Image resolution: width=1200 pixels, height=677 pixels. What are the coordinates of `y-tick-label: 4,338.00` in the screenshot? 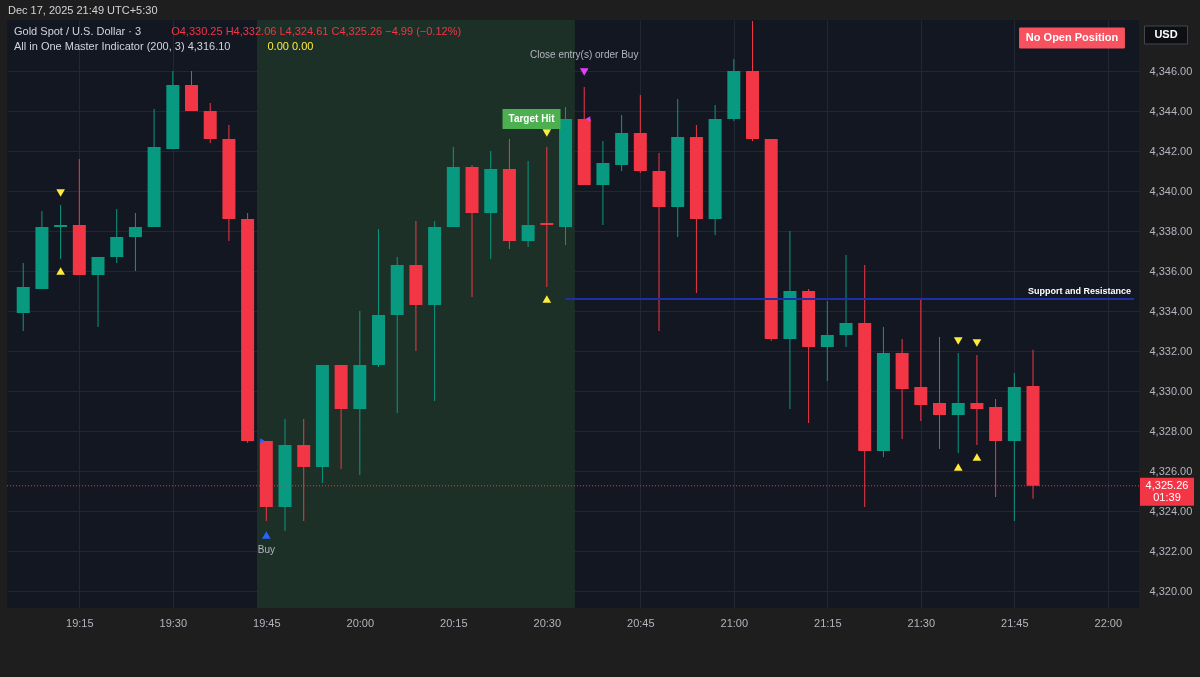 It's located at (1171, 230).